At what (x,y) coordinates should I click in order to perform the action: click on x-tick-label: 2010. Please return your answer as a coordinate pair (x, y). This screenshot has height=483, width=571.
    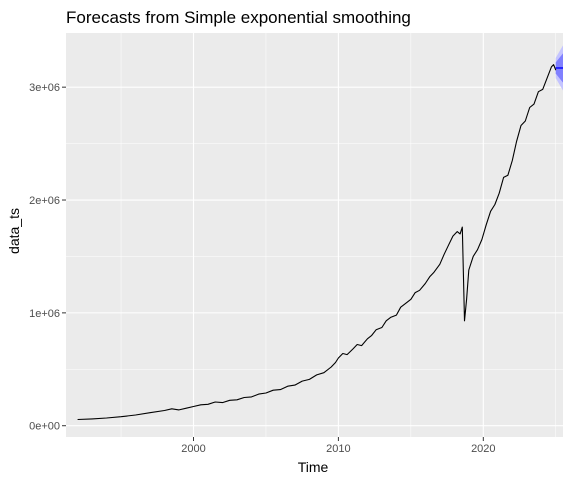
    Looking at the image, I should click on (338, 449).